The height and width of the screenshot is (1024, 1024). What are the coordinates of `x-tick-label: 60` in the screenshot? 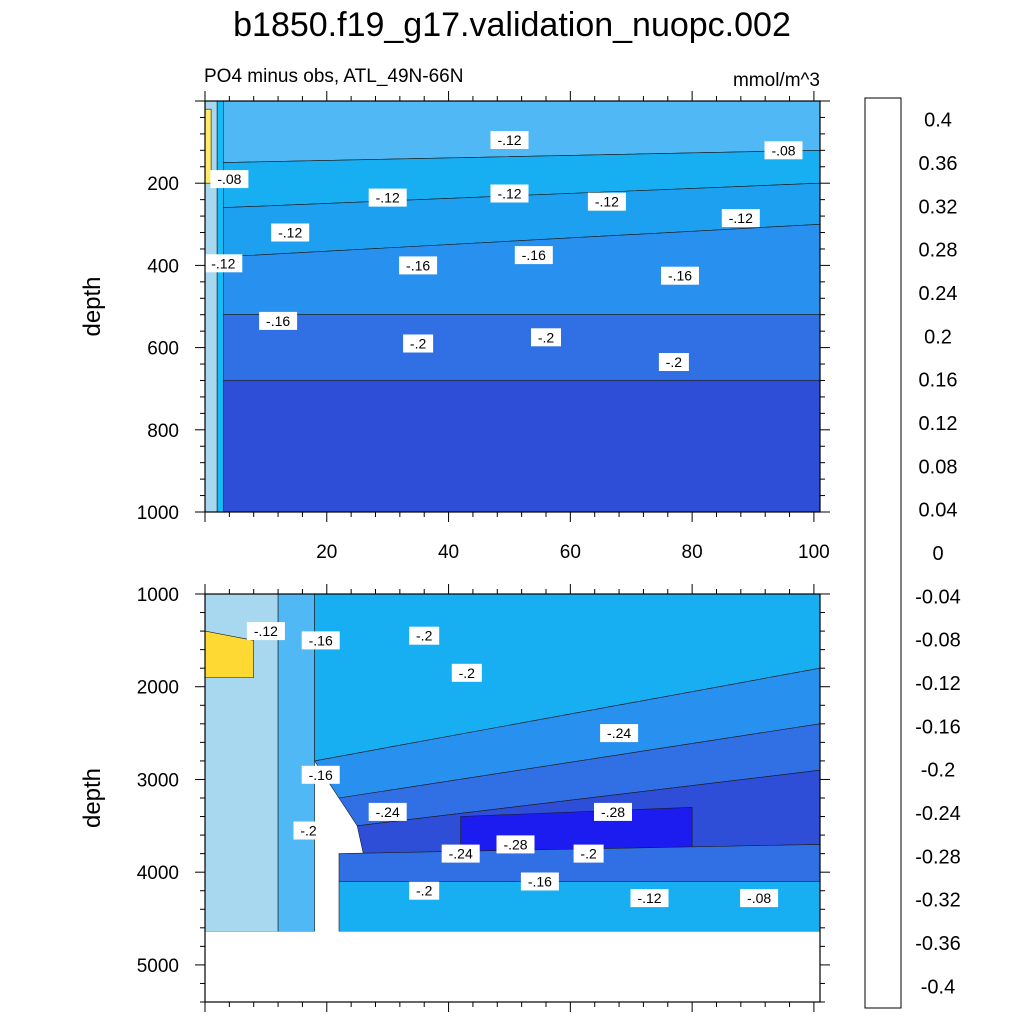 It's located at (570, 552).